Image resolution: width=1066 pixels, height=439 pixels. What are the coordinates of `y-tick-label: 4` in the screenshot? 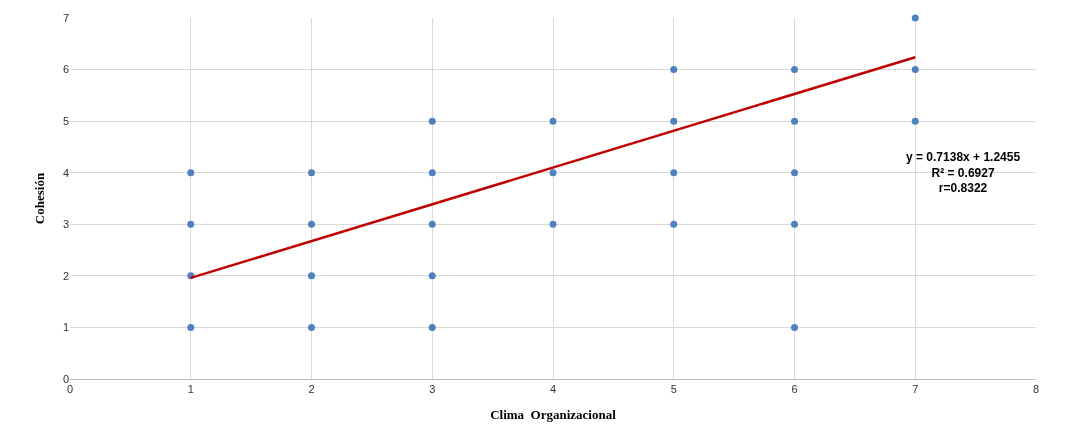 It's located at (65, 172).